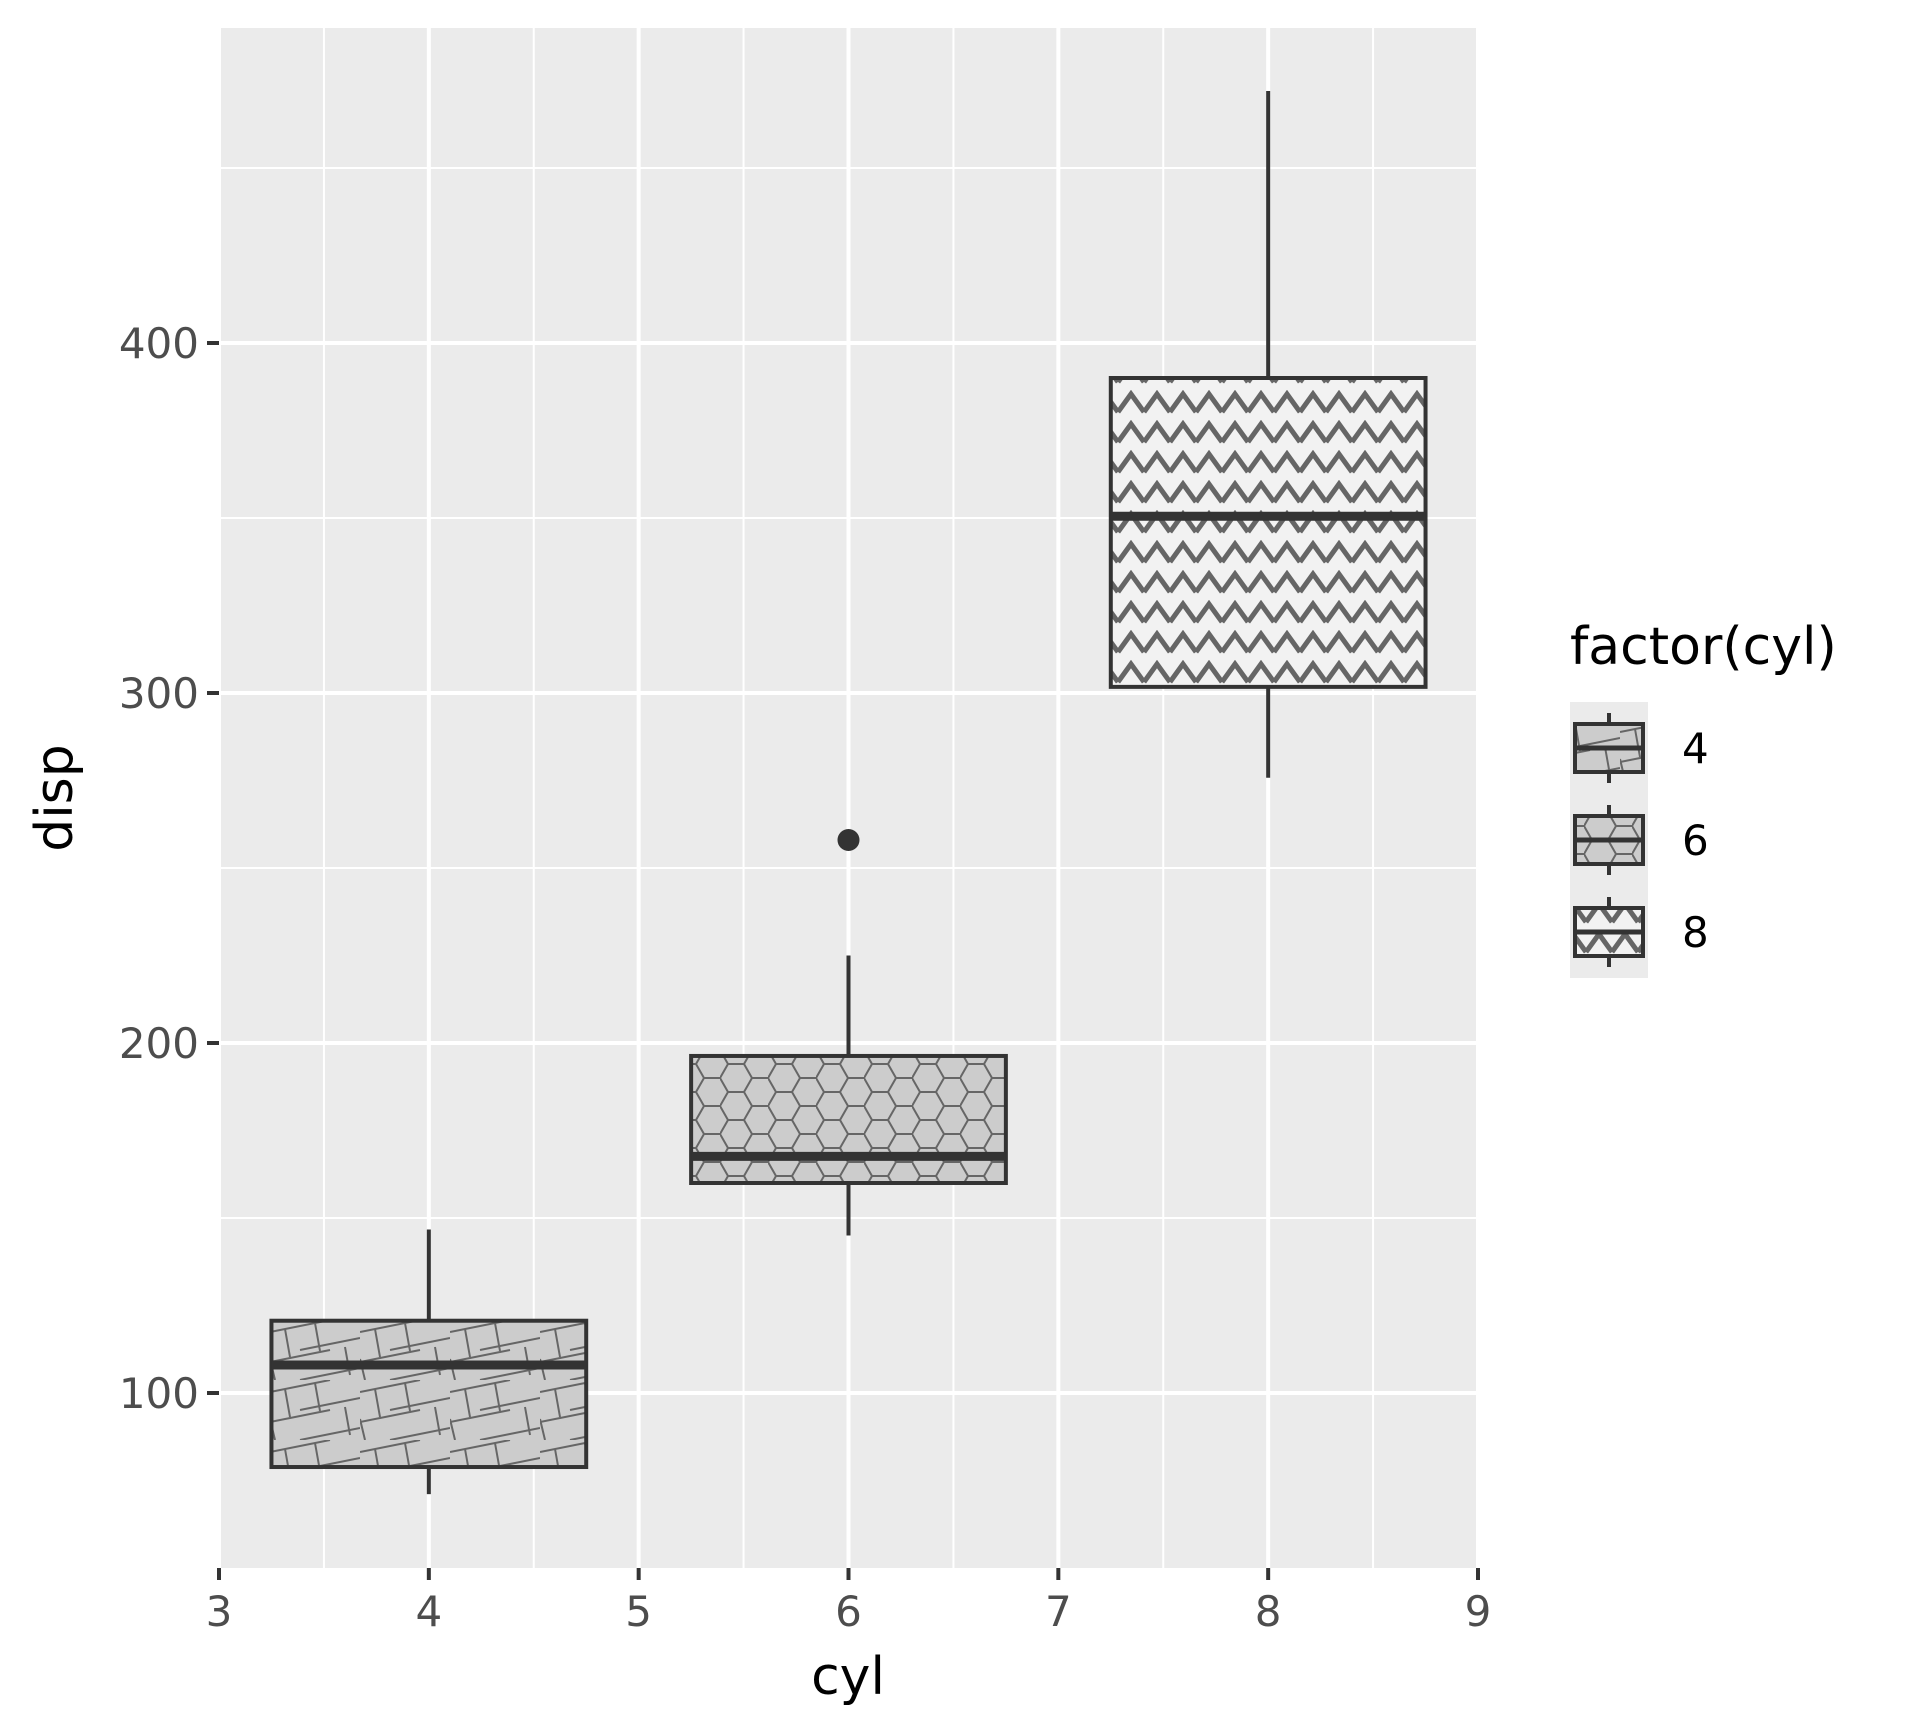 This screenshot has width=1920, height=1728. Describe the element at coordinates (428, 1611) in the screenshot. I see `x-tick-label: 4` at that location.